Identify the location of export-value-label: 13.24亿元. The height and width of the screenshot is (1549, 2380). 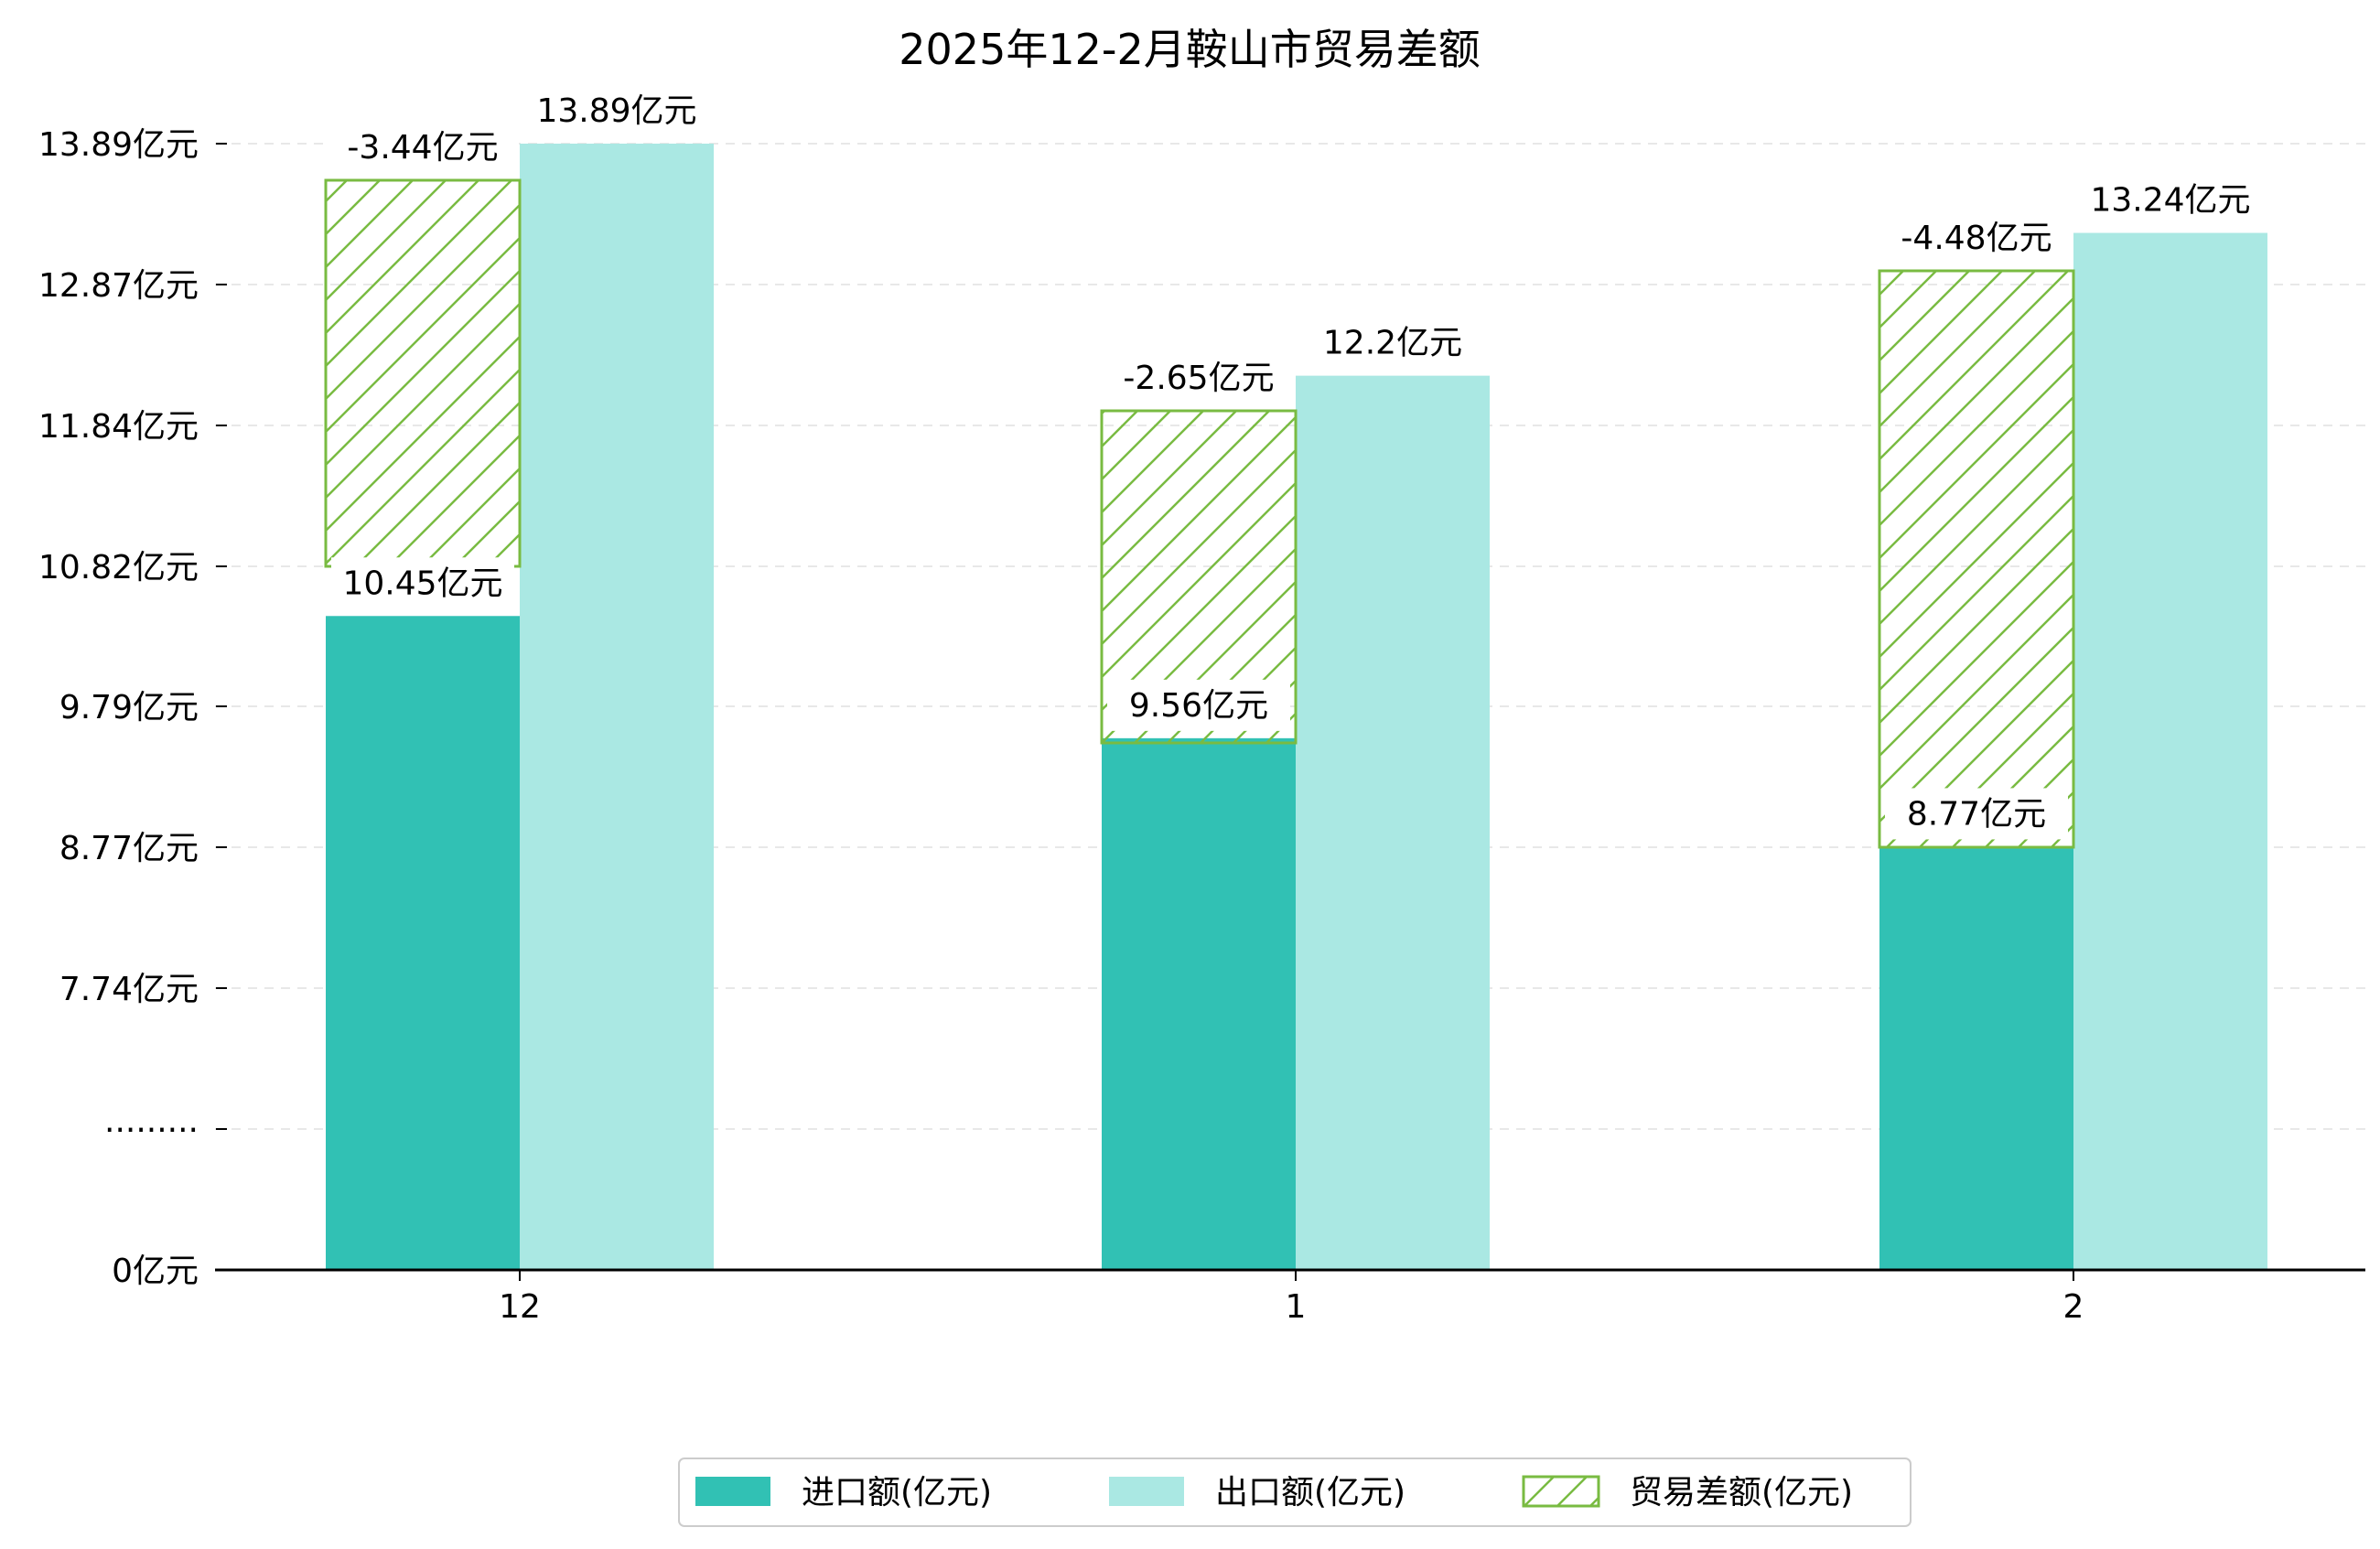
(2170, 201).